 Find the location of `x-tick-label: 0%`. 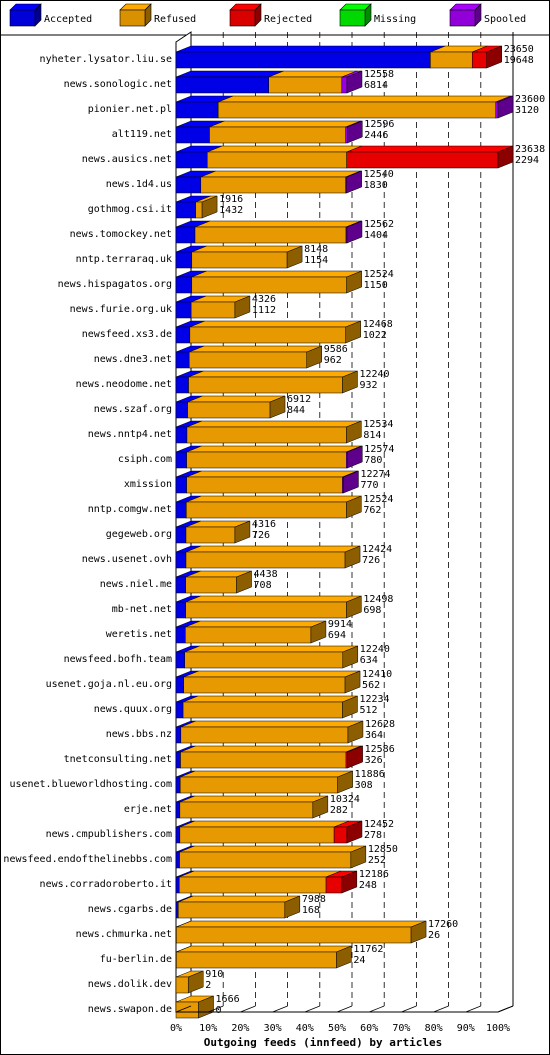

x-tick-label: 0% is located at coordinates (176, 1028).